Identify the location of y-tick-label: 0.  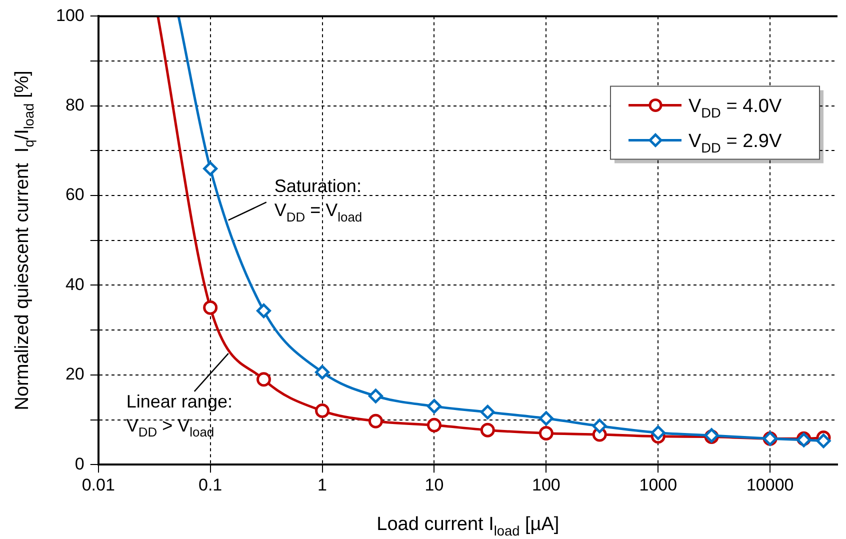
(79, 464).